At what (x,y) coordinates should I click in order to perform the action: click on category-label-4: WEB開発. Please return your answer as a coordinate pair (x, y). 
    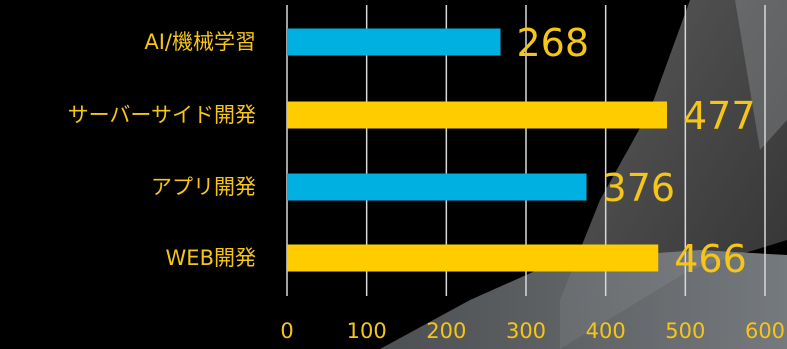
    Looking at the image, I should click on (211, 258).